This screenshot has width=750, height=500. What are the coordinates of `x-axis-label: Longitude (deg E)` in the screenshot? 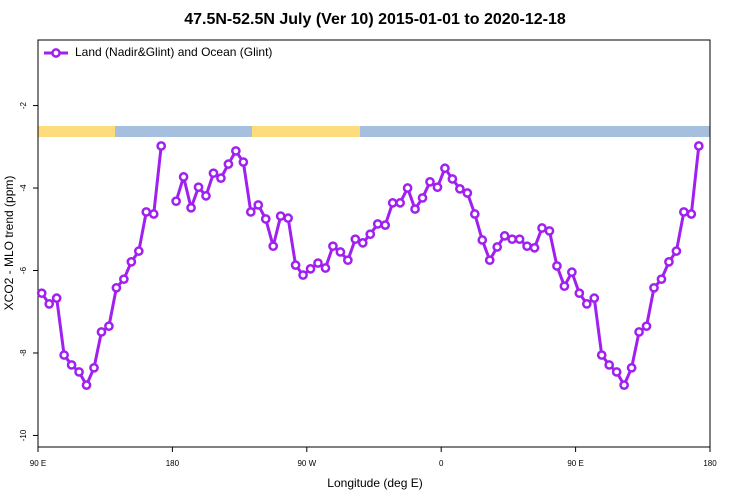 It's located at (374, 483).